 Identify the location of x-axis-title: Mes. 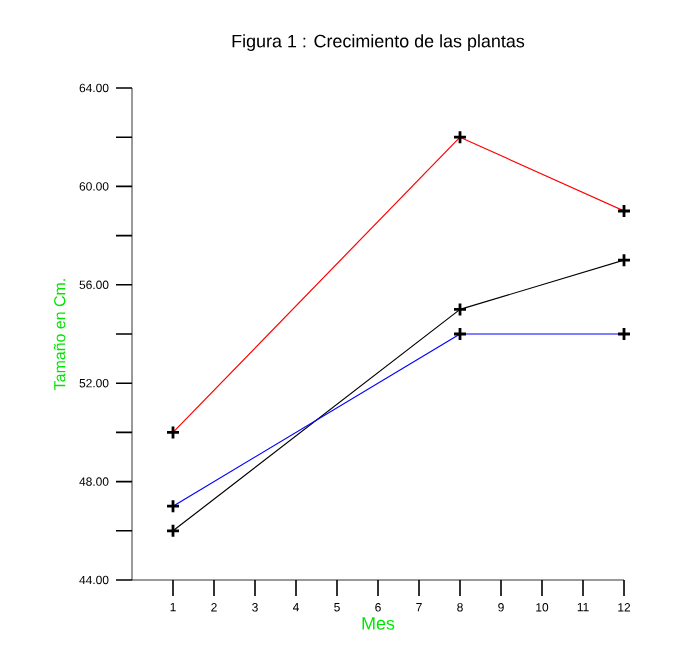
(378, 623).